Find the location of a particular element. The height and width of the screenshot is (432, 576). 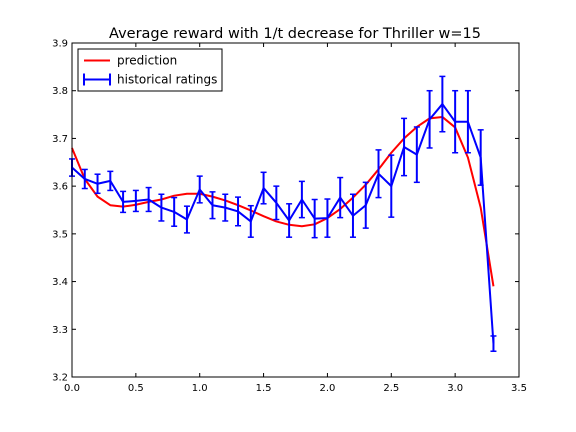

legend-historical-label: historical ratings is located at coordinates (167, 80).